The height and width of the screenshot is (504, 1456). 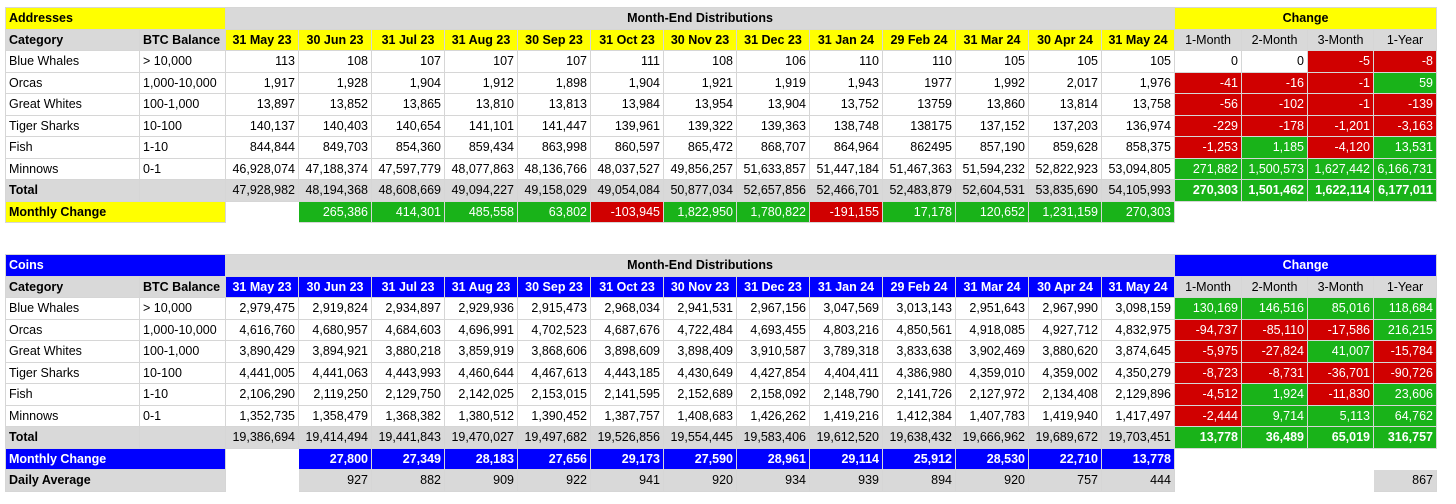 What do you see at coordinates (773, 394) in the screenshot?
I see `distribution-cell: 2,158,092` at bounding box center [773, 394].